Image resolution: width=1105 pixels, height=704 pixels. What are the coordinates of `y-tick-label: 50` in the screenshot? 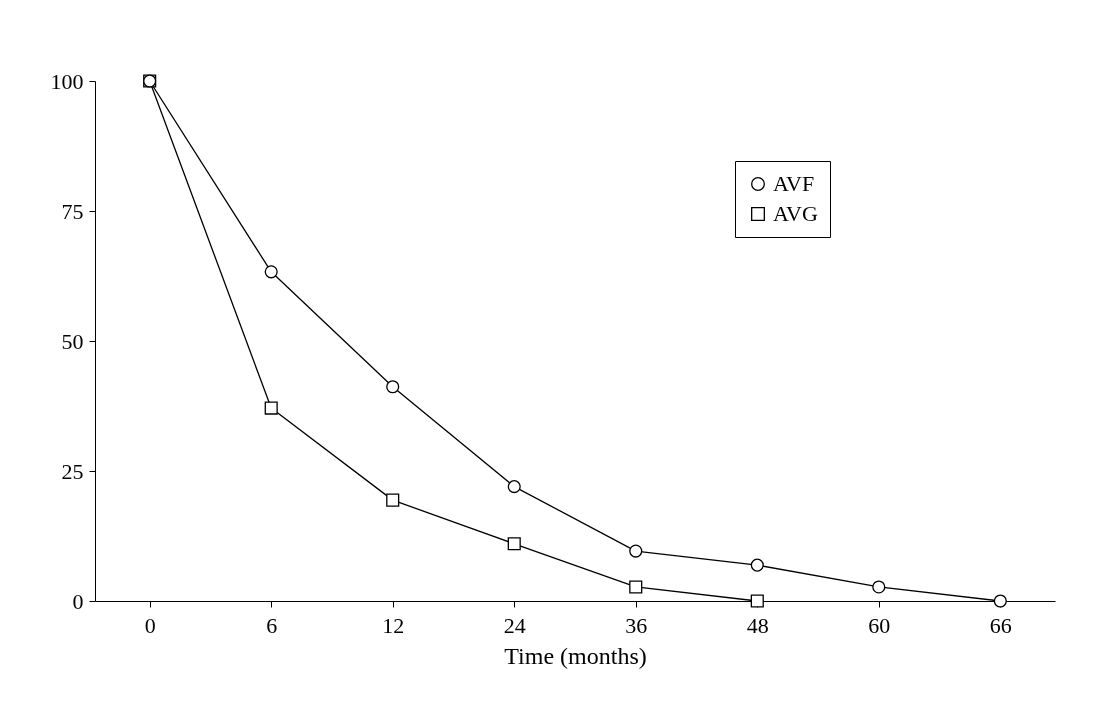 It's located at (72, 341).